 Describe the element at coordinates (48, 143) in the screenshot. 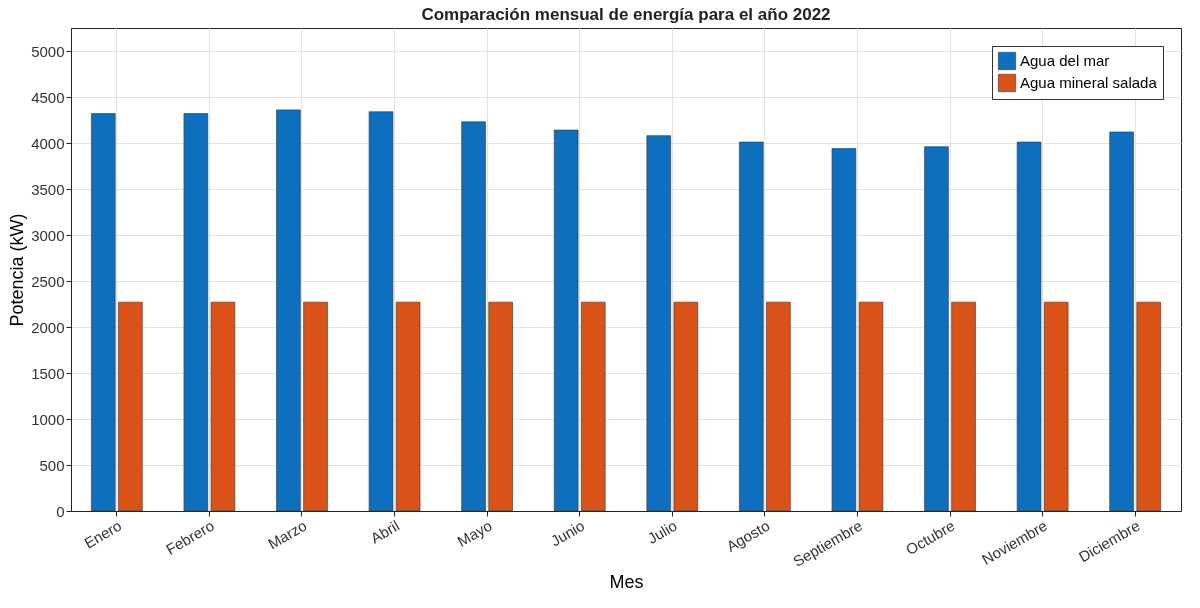

I see `y-tick-label: 4000` at that location.